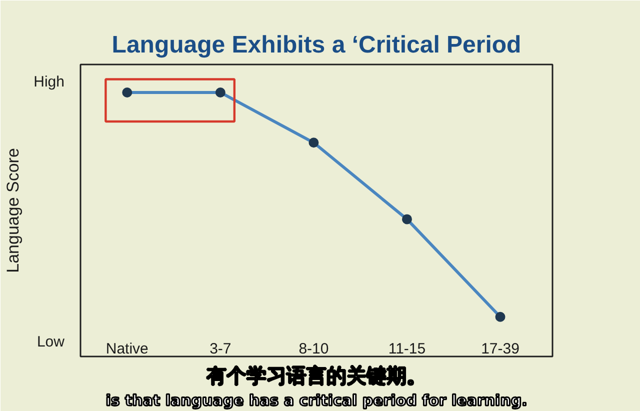 The image size is (640, 411). I want to click on text: High, so click(49, 82).